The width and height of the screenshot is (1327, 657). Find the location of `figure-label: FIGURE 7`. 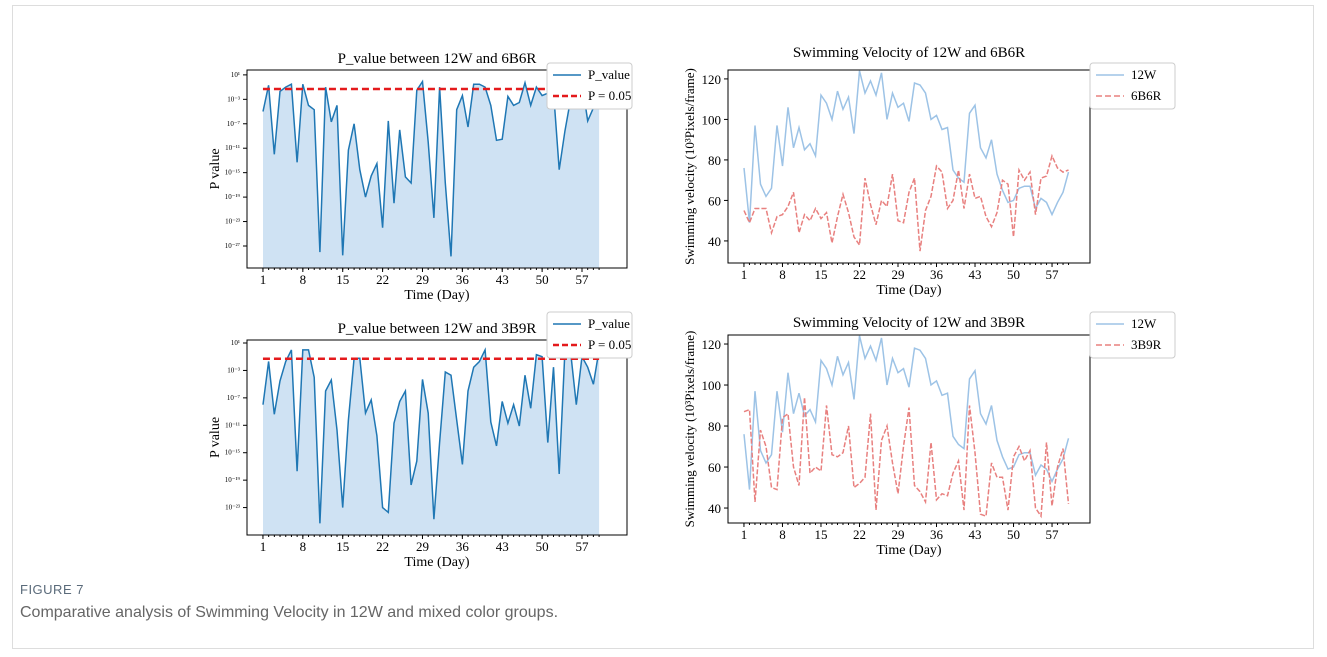

figure-label: FIGURE 7 is located at coordinates (52, 589).